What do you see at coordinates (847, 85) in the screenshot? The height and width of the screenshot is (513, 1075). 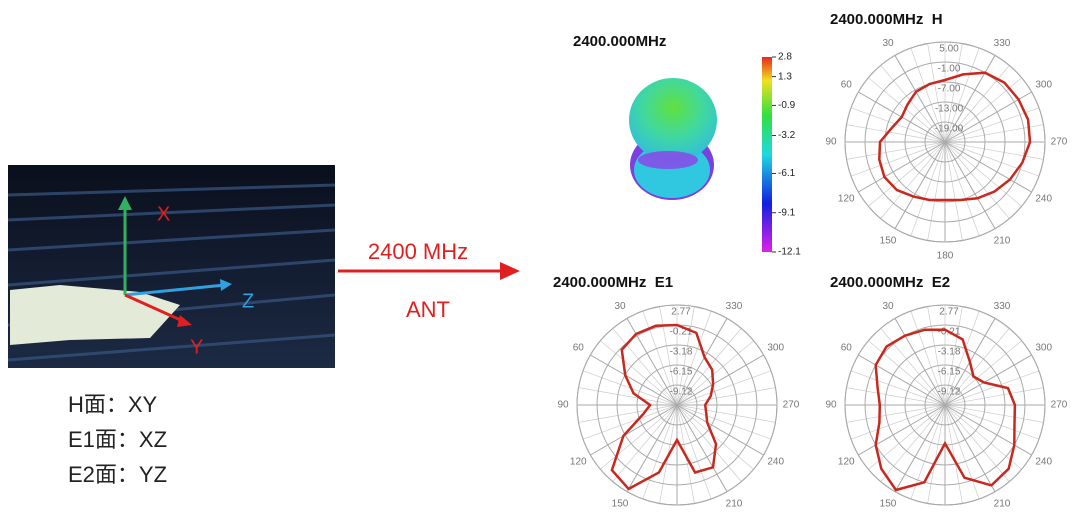 I see `angle-label: 60` at bounding box center [847, 85].